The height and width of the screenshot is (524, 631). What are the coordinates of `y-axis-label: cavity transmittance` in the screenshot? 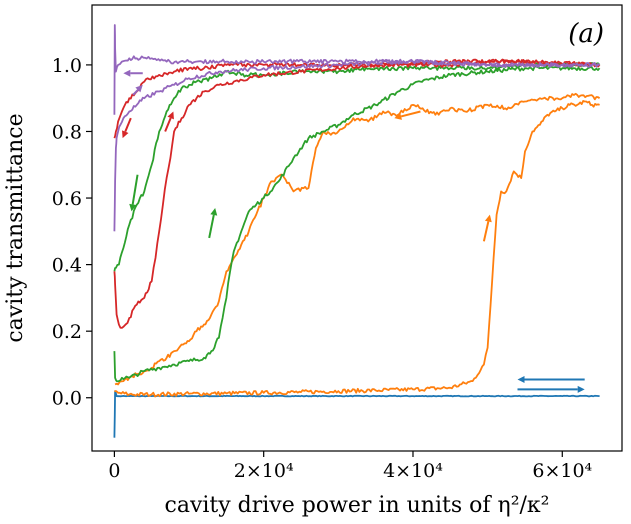 It's located at (15, 227).